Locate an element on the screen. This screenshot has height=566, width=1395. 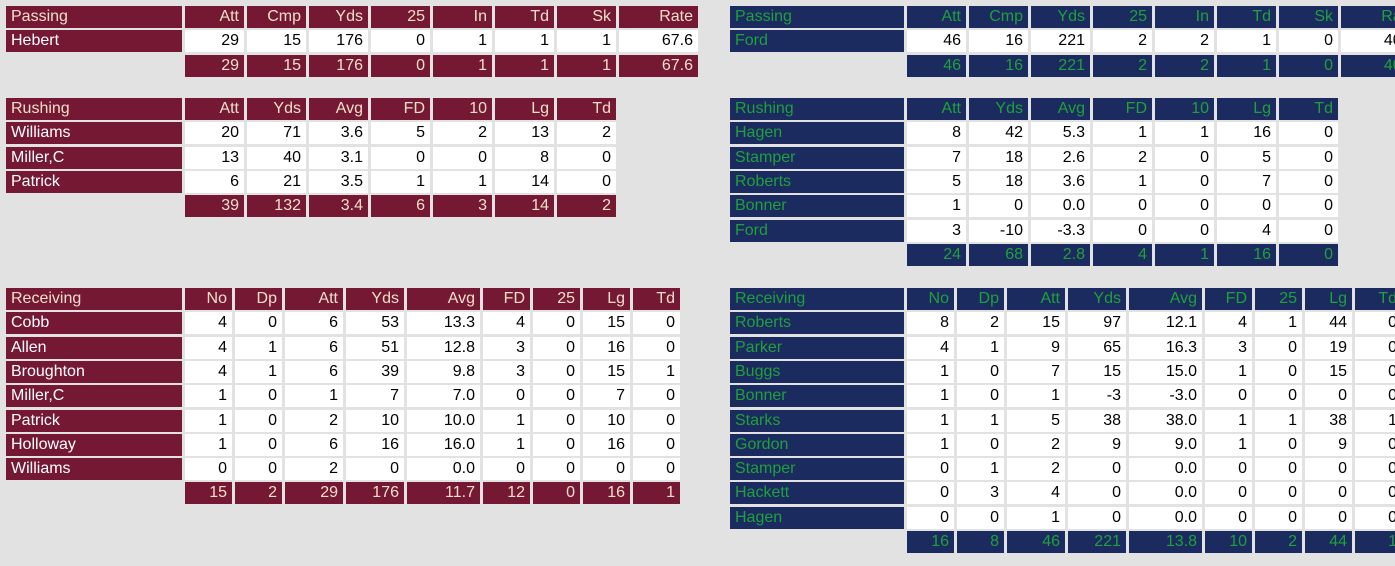
totals-row: 16 8 46 221 13.8 10 2 44 1 is located at coordinates (1062, 542).